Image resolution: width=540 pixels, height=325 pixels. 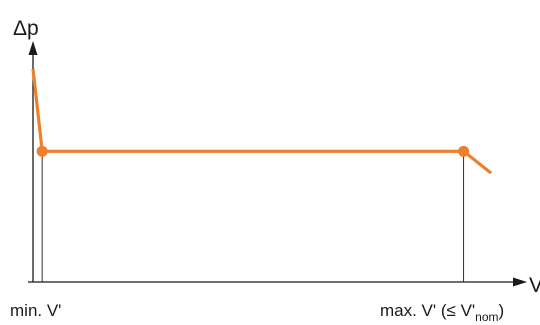 I want to click on tick-label-min: min. V', so click(x=35, y=310).